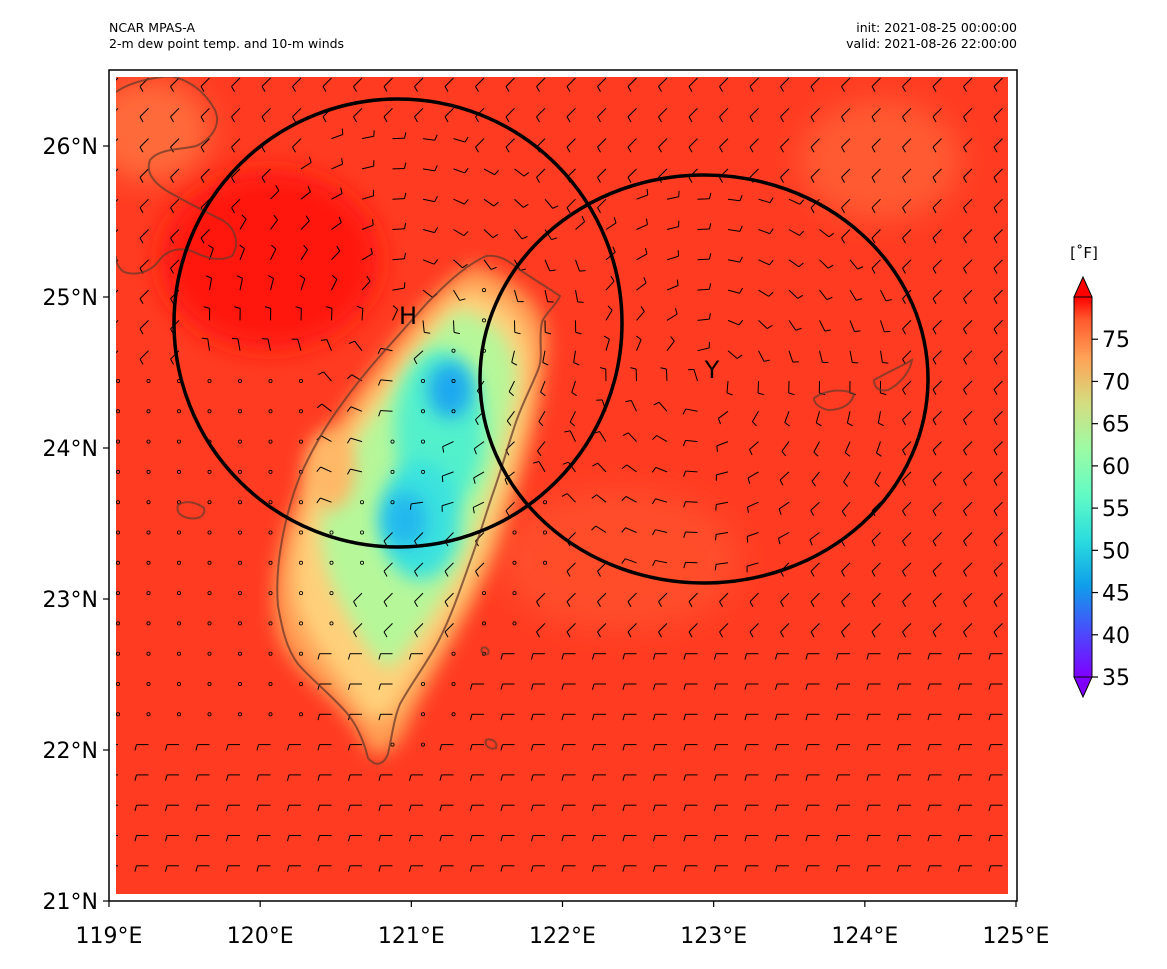  Describe the element at coordinates (1083, 286) in the screenshot. I see `colorbar-extend-max` at that location.